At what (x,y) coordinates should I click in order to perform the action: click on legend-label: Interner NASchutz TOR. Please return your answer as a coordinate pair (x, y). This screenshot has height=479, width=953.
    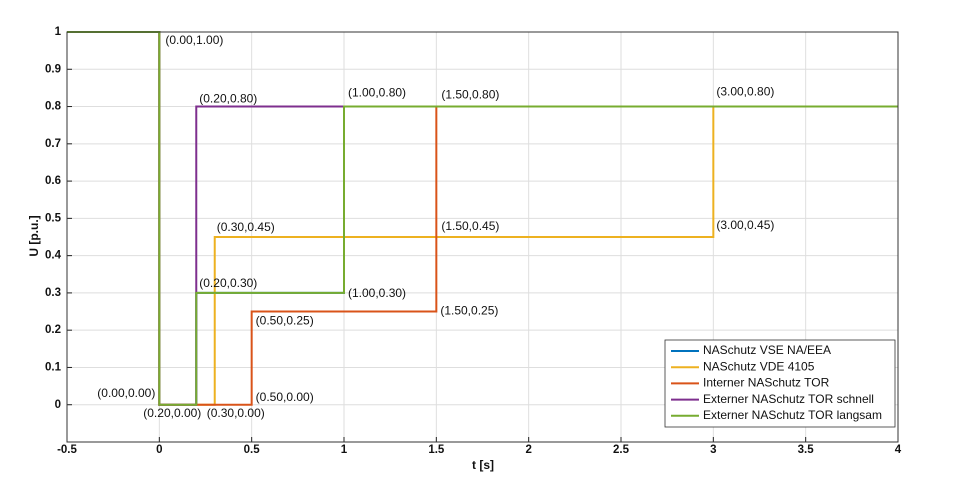
    Looking at the image, I should click on (766, 383).